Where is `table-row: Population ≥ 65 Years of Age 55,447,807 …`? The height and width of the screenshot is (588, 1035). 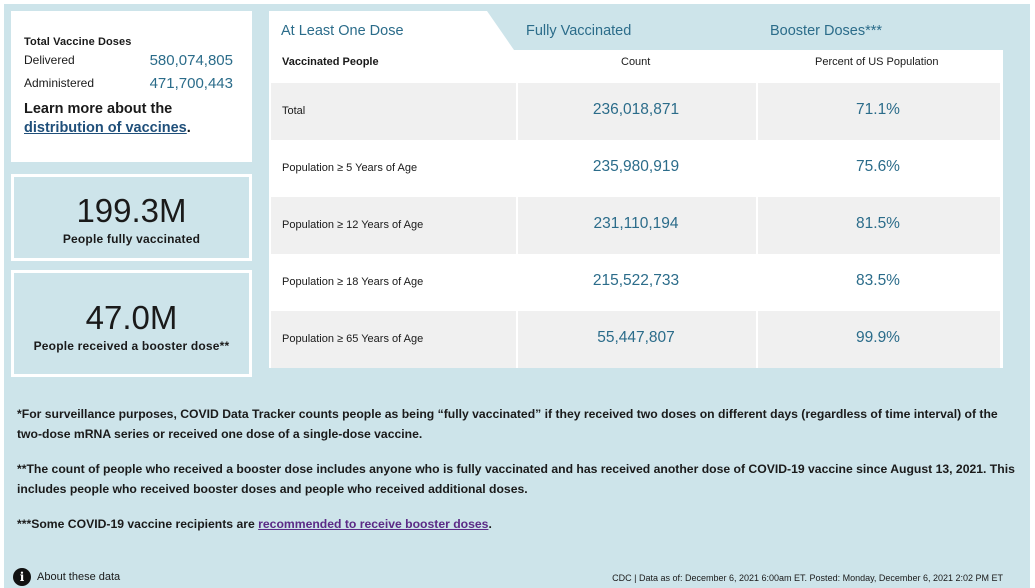 table-row: Population ≥ 65 Years of Age 55,447,807 … is located at coordinates (635, 339).